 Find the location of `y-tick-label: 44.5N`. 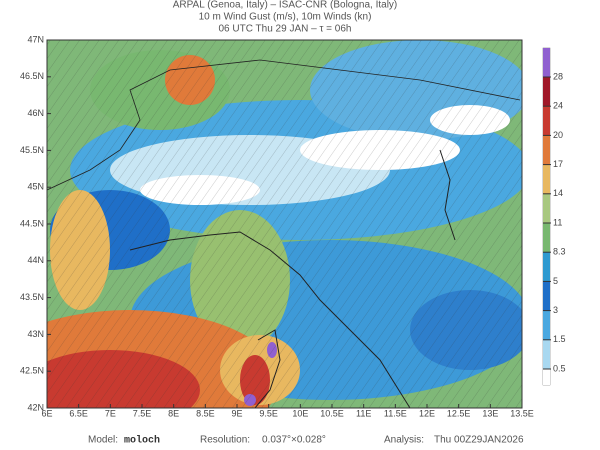

y-tick-label: 44.5N is located at coordinates (32, 223).